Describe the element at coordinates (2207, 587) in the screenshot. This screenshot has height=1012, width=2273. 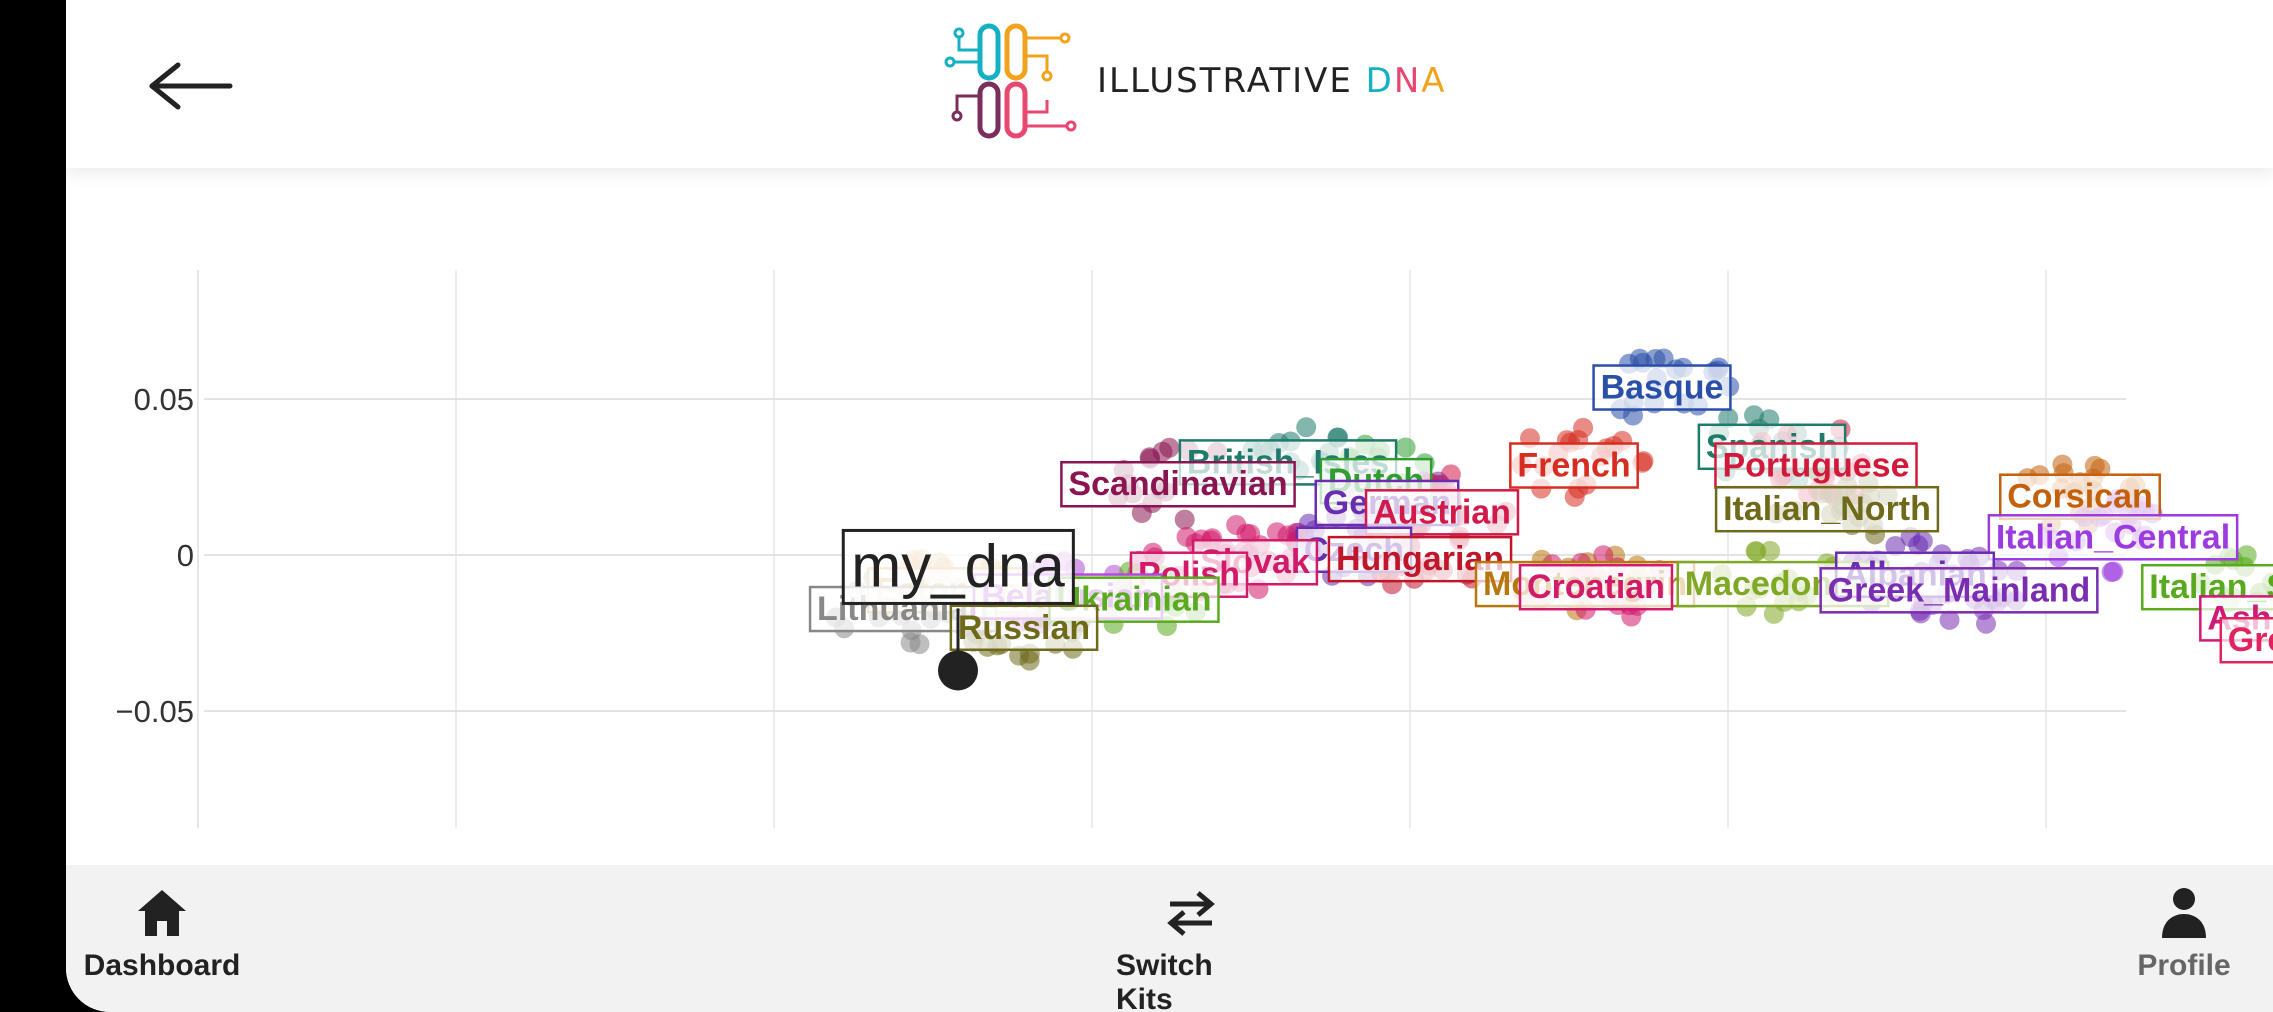
I see `population-label: Italian_South` at that location.